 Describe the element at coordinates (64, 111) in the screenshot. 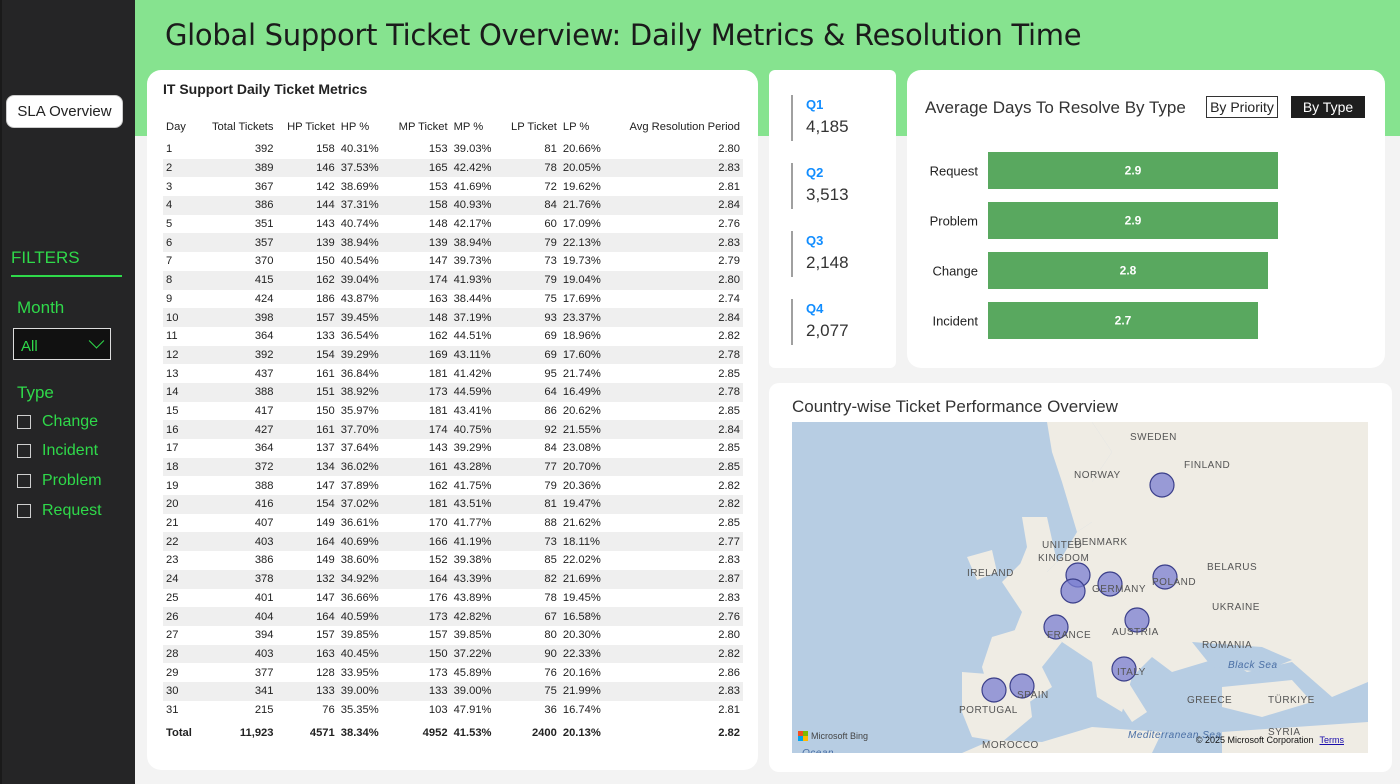

I see `sla-overview-button: SLA Overview` at that location.